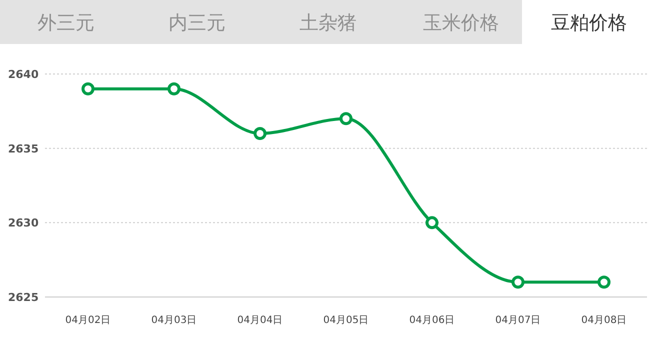 This screenshot has width=656, height=340. Describe the element at coordinates (604, 320) in the screenshot. I see `x-tick-label: 04月08日` at that location.